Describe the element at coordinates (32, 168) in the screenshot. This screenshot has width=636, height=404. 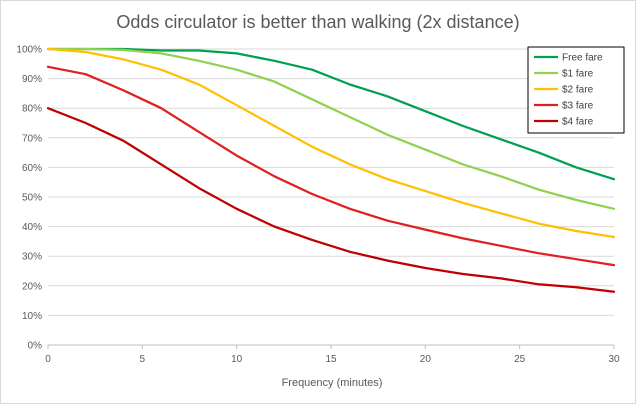
I see `y-tick-label: 60%` at that location.